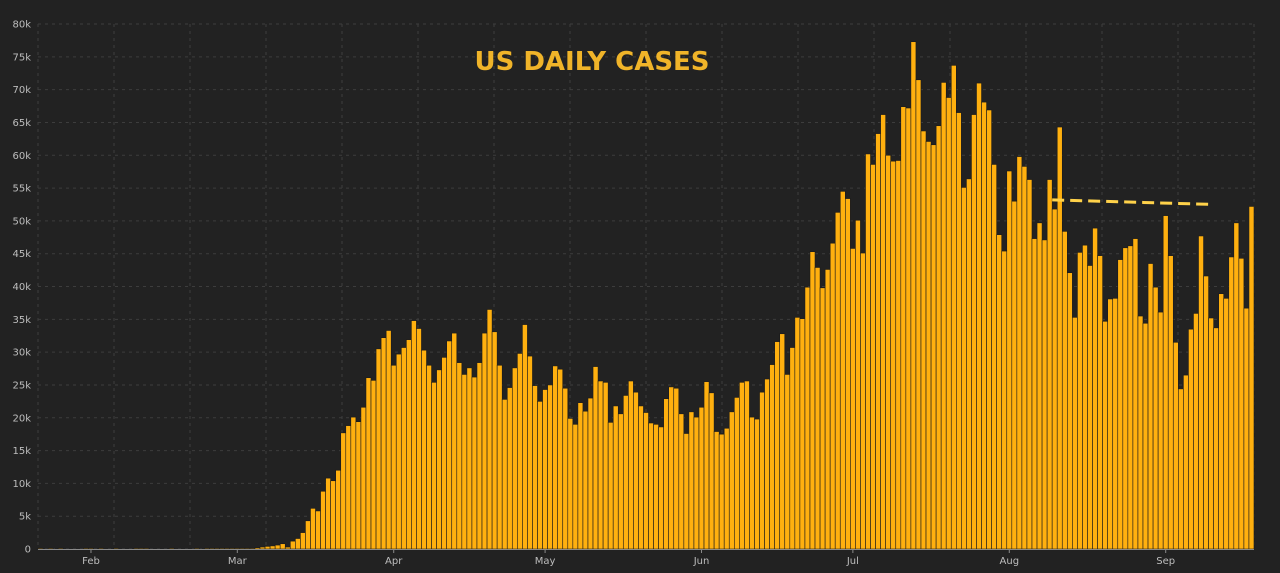  I want to click on y-tick-label: 10k, so click(21, 484).